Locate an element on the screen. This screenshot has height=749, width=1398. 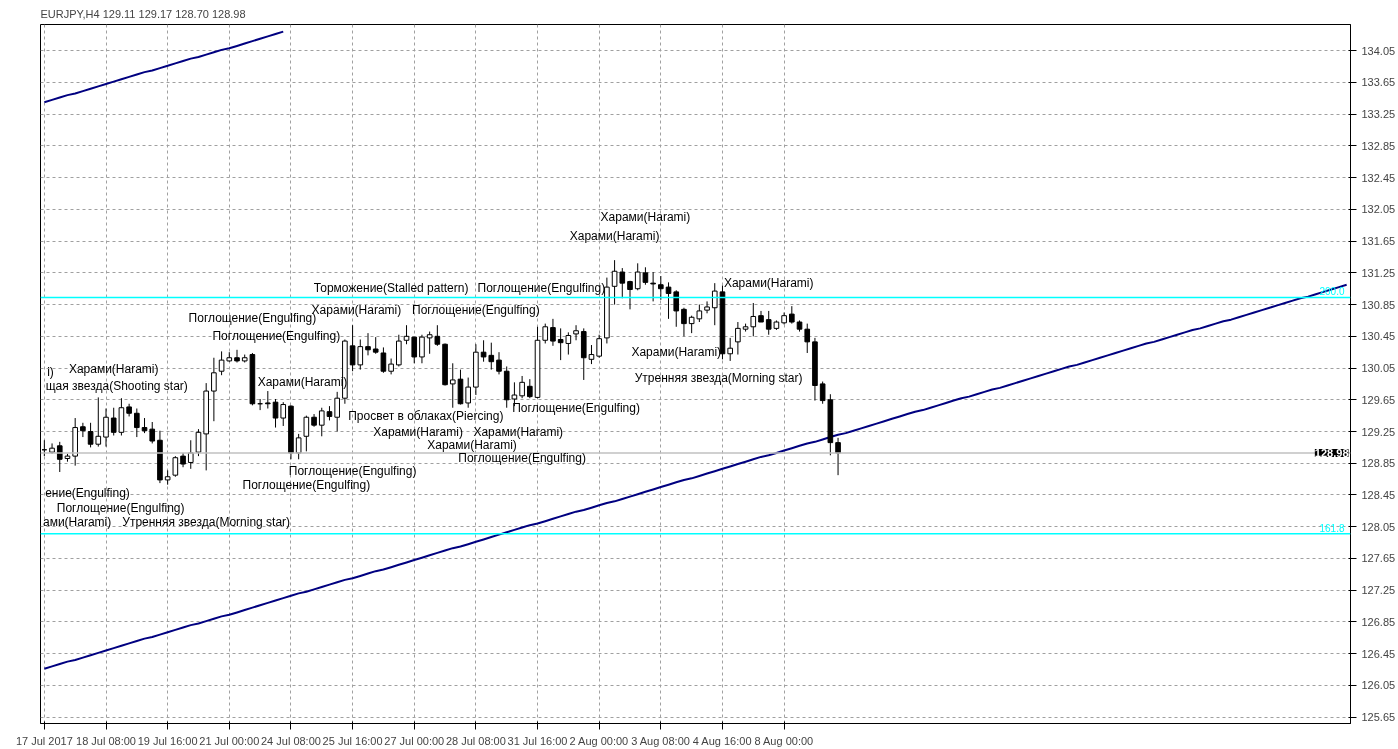
annotation: 161.8 is located at coordinates (1332, 528).